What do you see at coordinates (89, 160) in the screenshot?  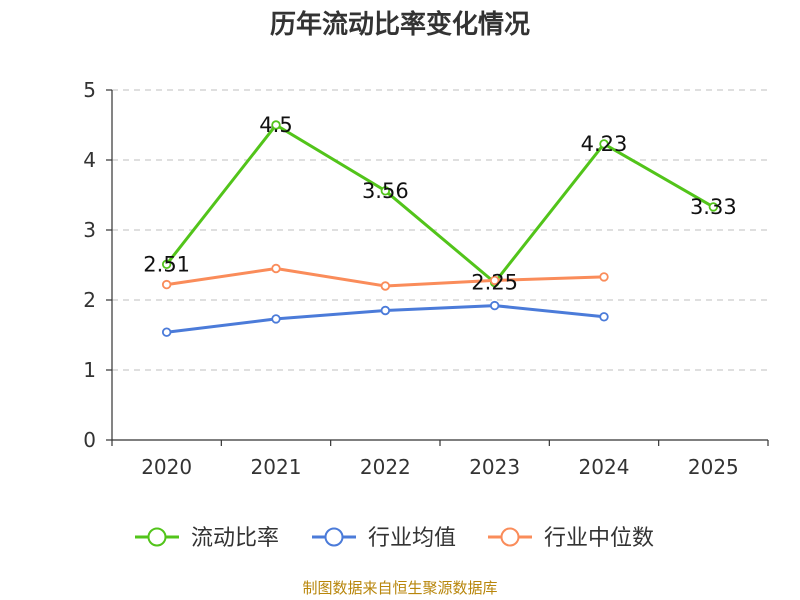 I see `y-tick-label: 4` at bounding box center [89, 160].